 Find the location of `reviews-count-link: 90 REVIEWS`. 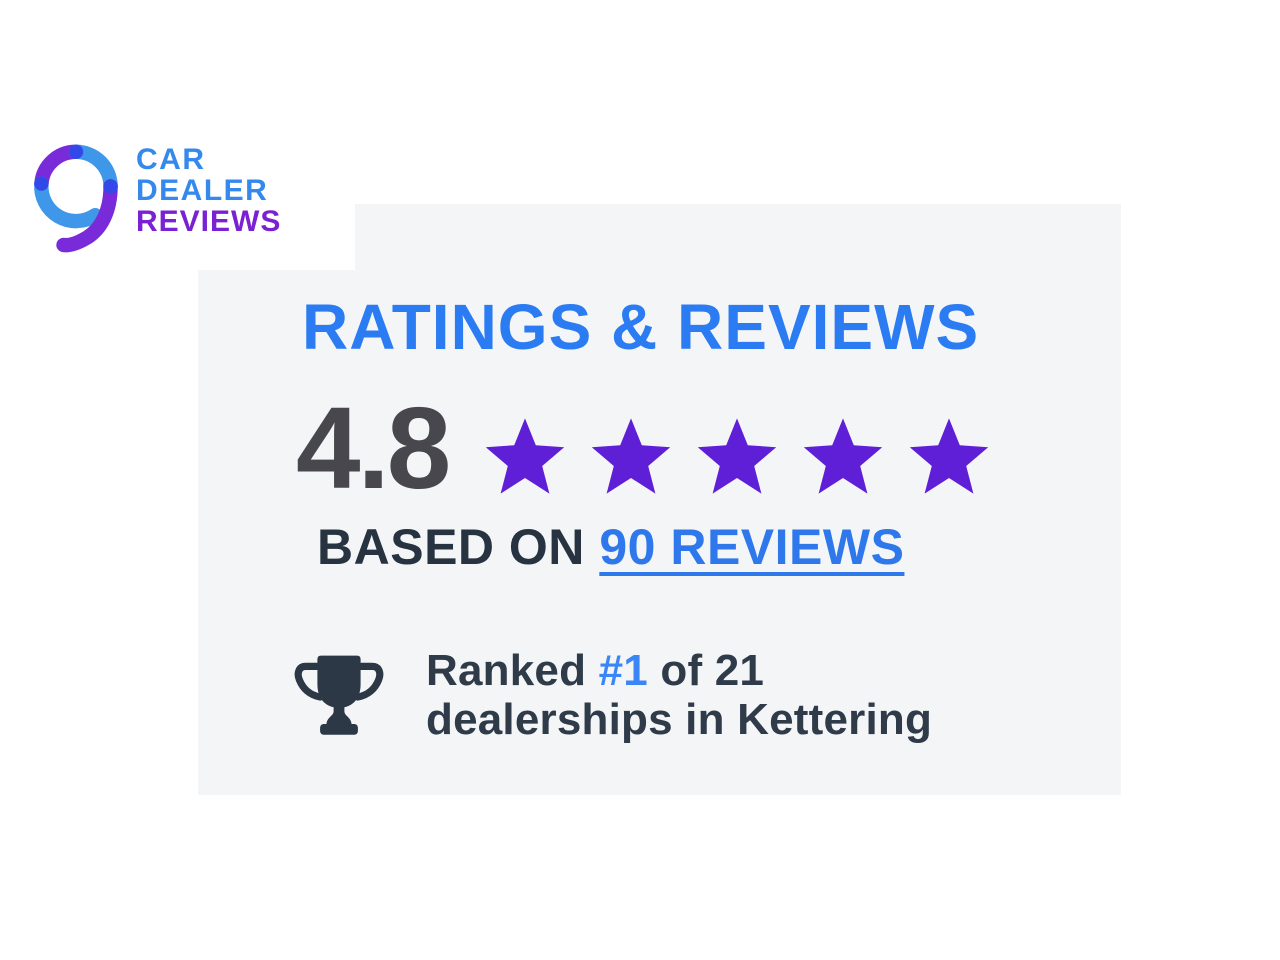

reviews-count-link: 90 REVIEWS is located at coordinates (752, 547).